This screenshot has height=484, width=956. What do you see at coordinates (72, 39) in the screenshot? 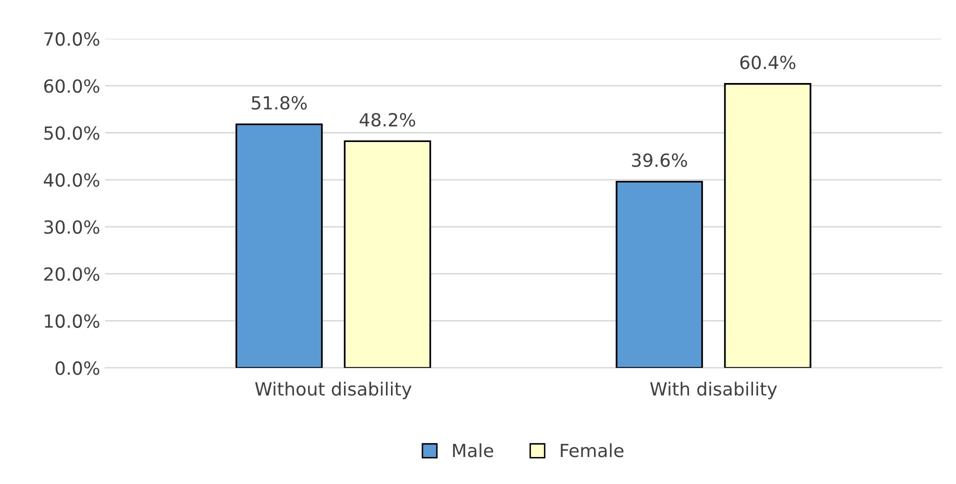
I see `y-tick-label: 70.0%` at bounding box center [72, 39].